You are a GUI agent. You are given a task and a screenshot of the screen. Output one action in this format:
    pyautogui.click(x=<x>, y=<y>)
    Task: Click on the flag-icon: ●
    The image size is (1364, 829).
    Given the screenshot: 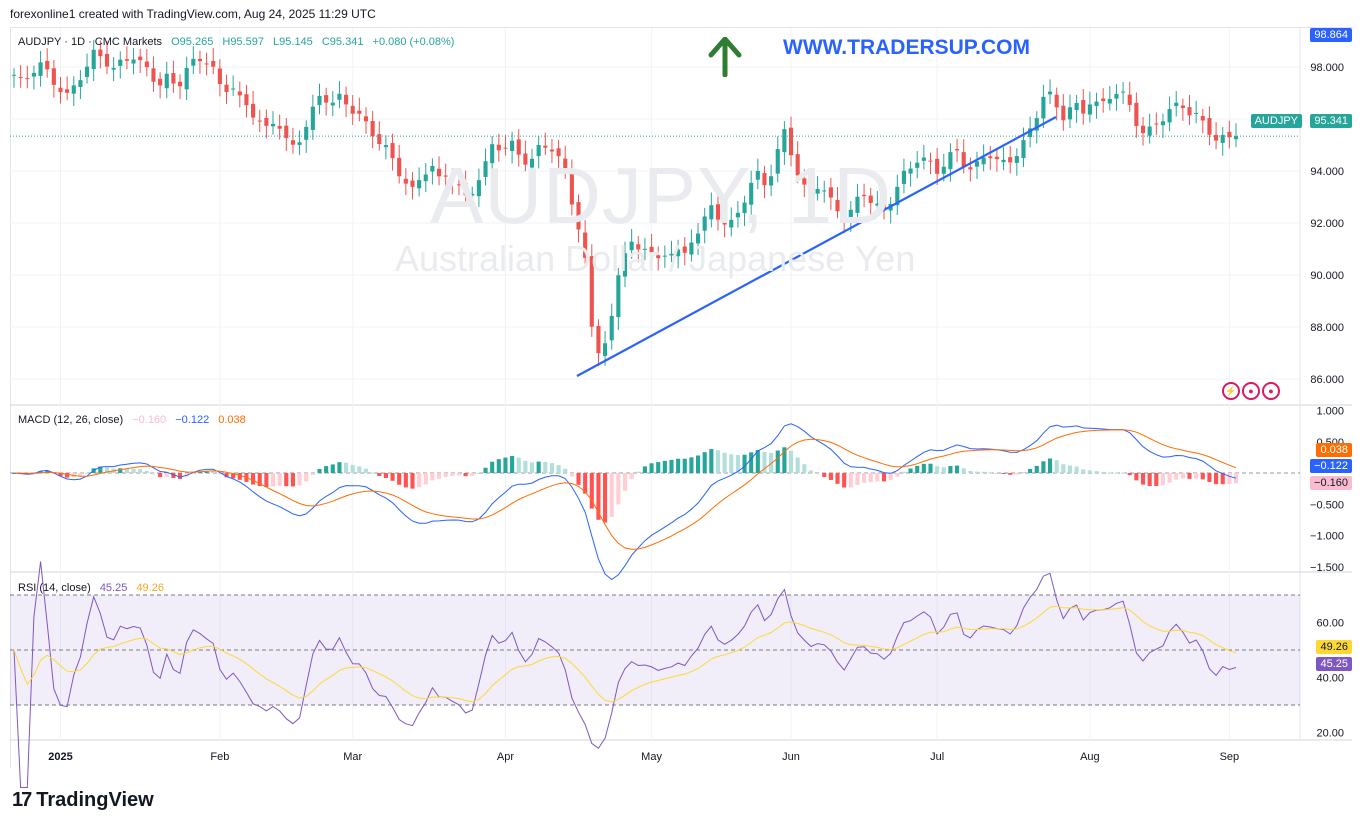 What is the action you would take?
    pyautogui.click(x=1251, y=391)
    